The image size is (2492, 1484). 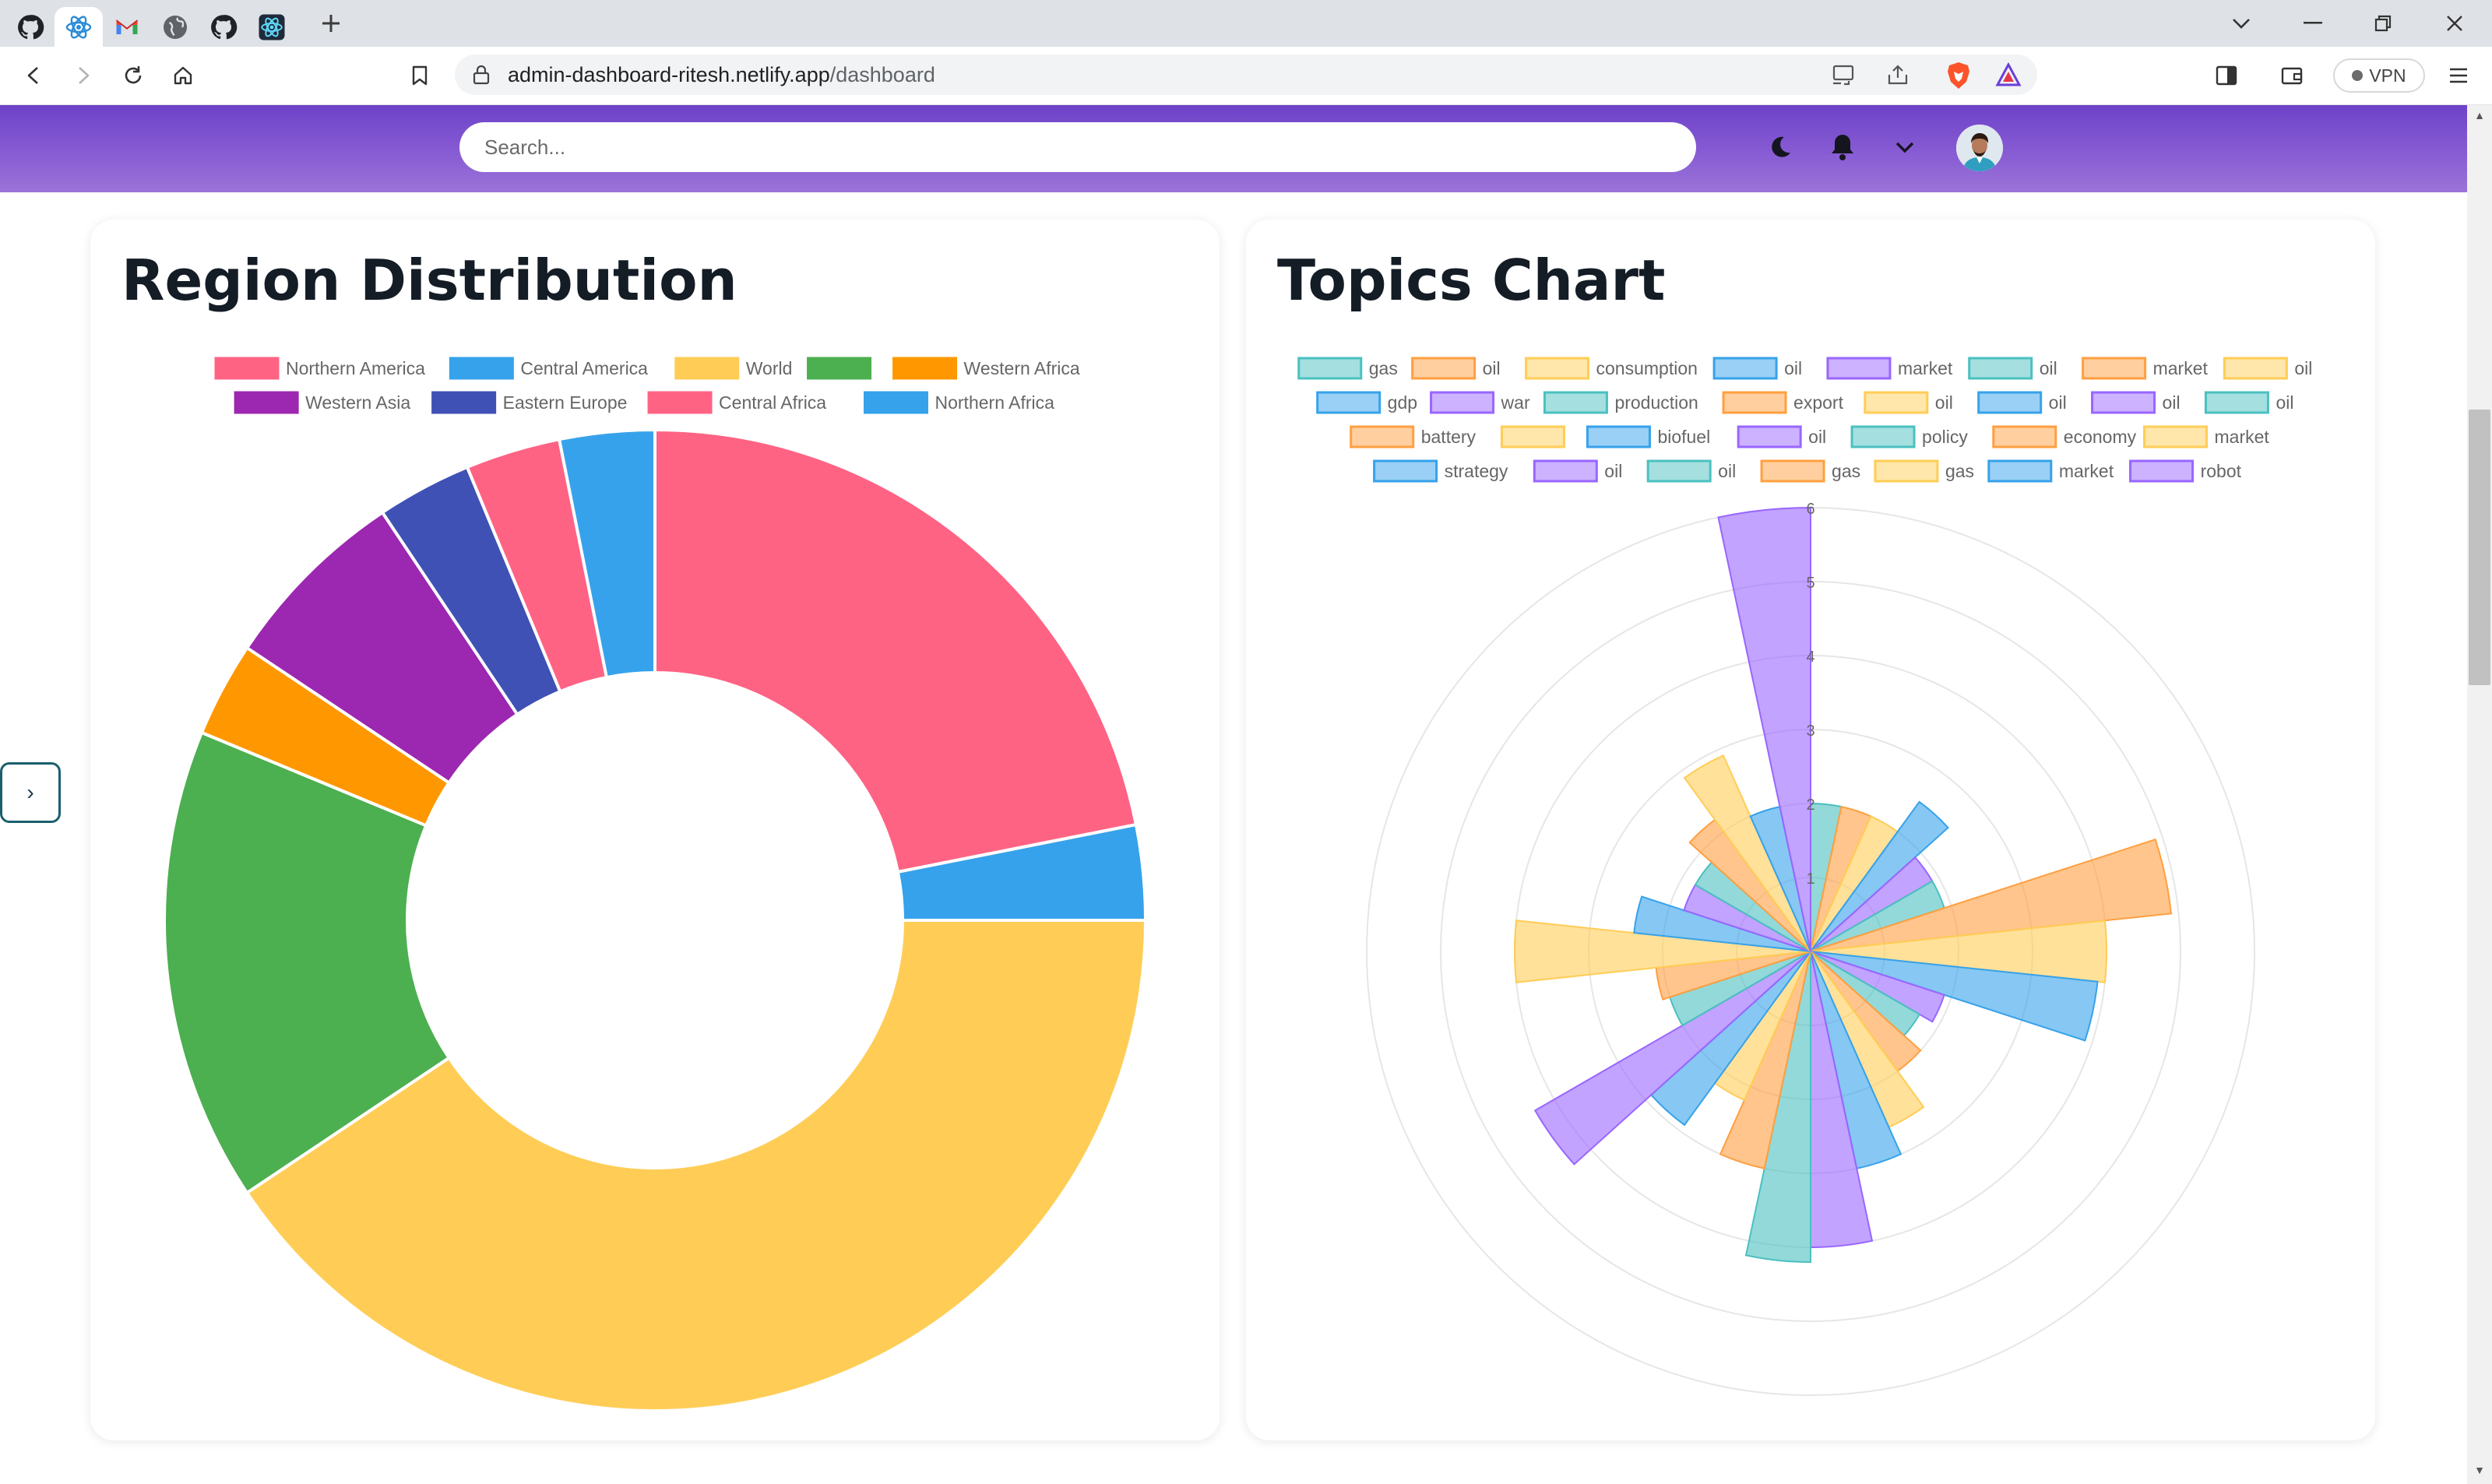 I want to click on restore-button, so click(x=2383, y=24).